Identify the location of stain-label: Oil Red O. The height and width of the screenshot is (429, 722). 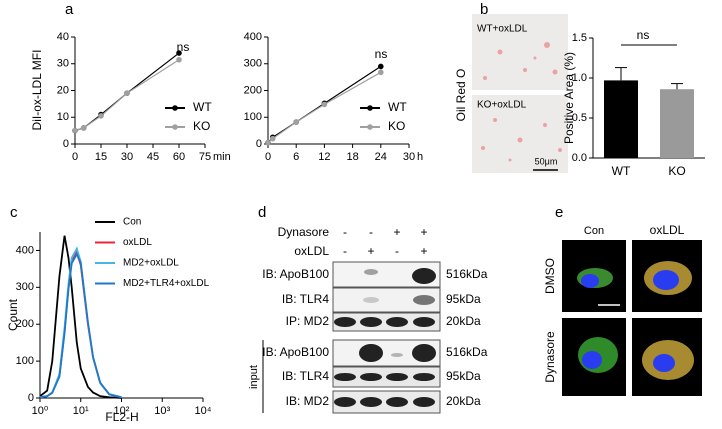
(461, 95).